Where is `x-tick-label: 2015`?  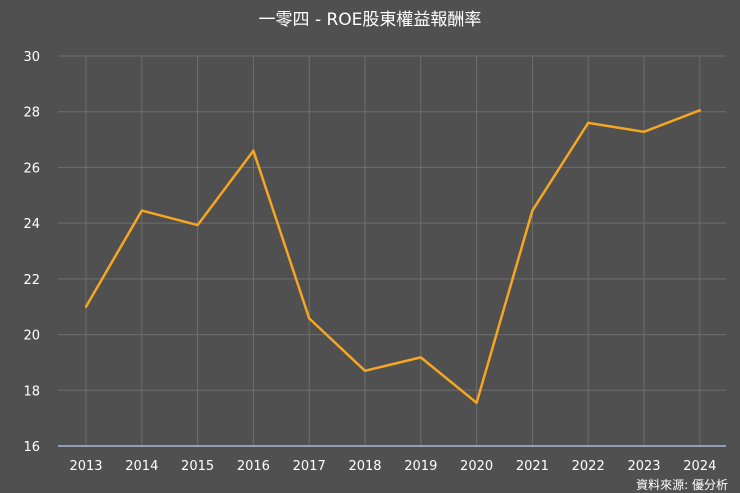 x-tick-label: 2015 is located at coordinates (197, 466).